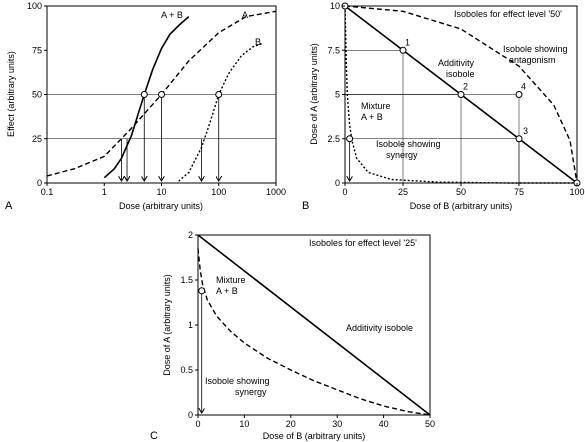 The height and width of the screenshot is (442, 585). I want to click on panel-c-points, so click(202, 291).